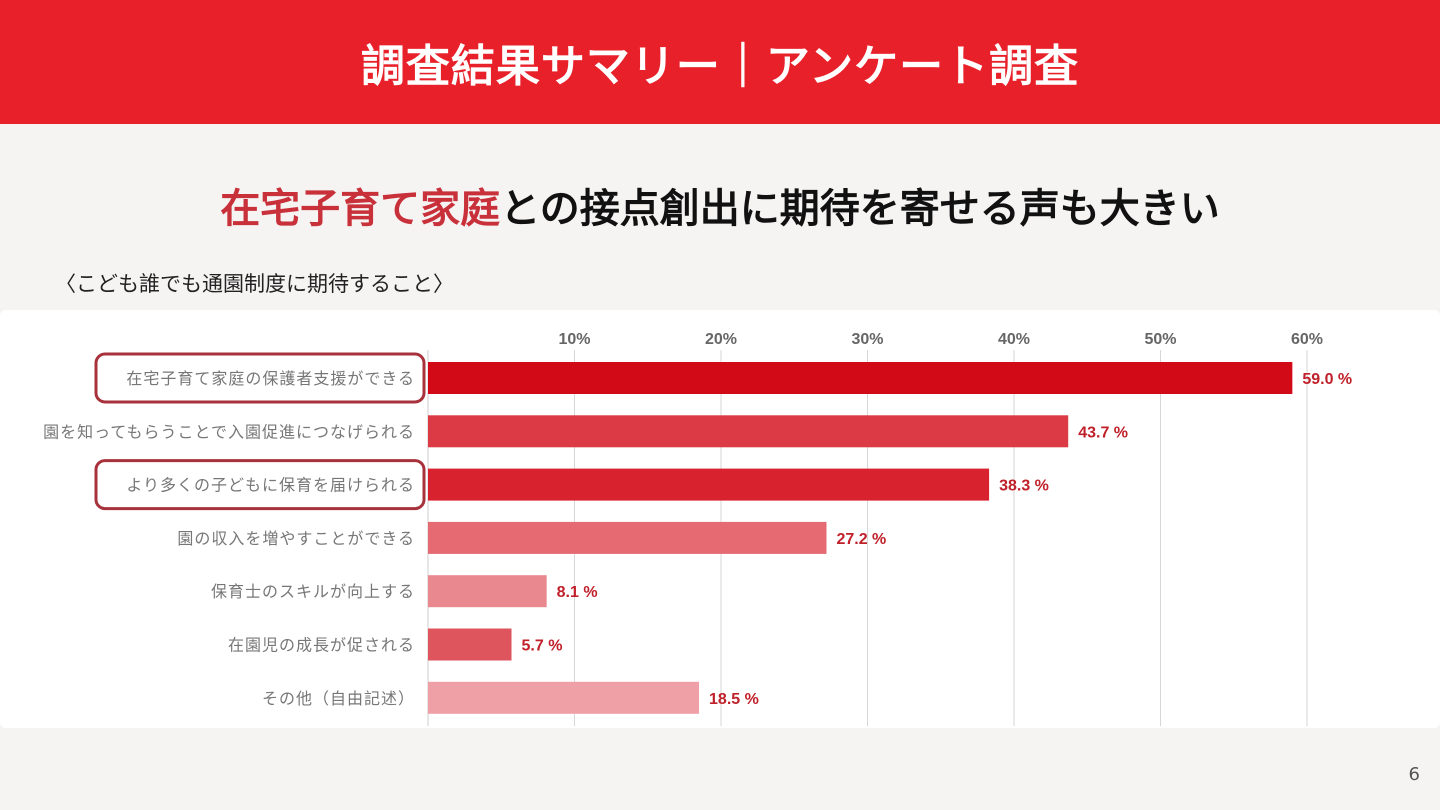 The image size is (1440, 810). I want to click on page-number: 6, so click(1414, 774).